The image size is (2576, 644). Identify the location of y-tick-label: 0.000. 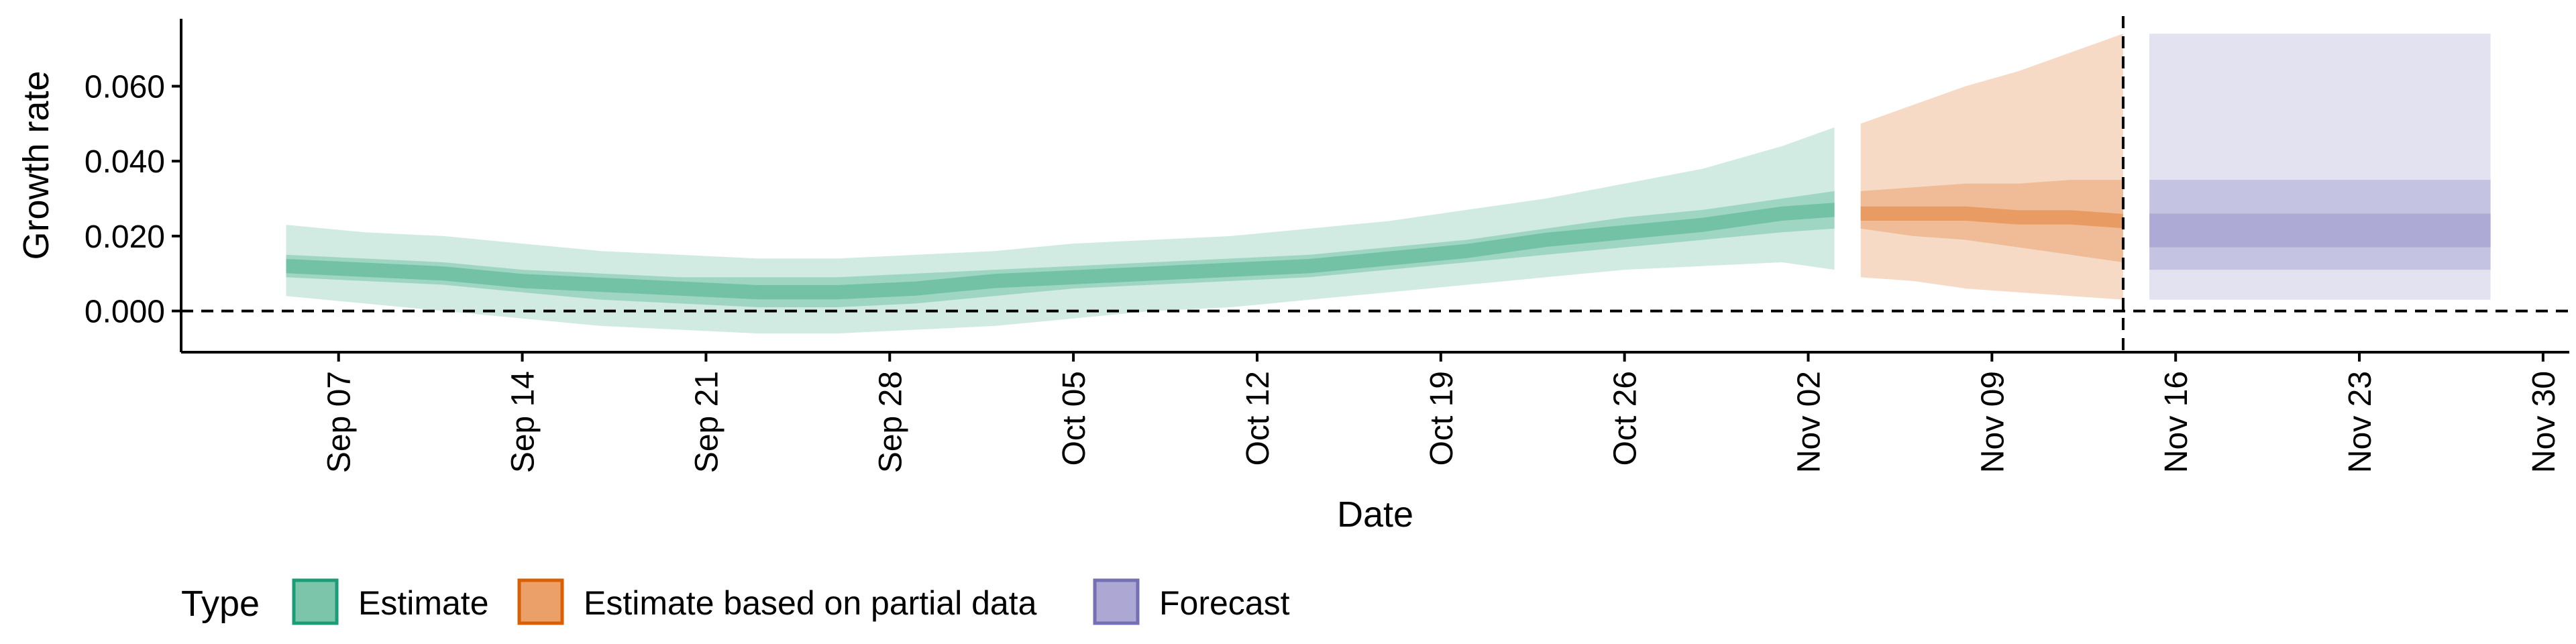
(125, 312).